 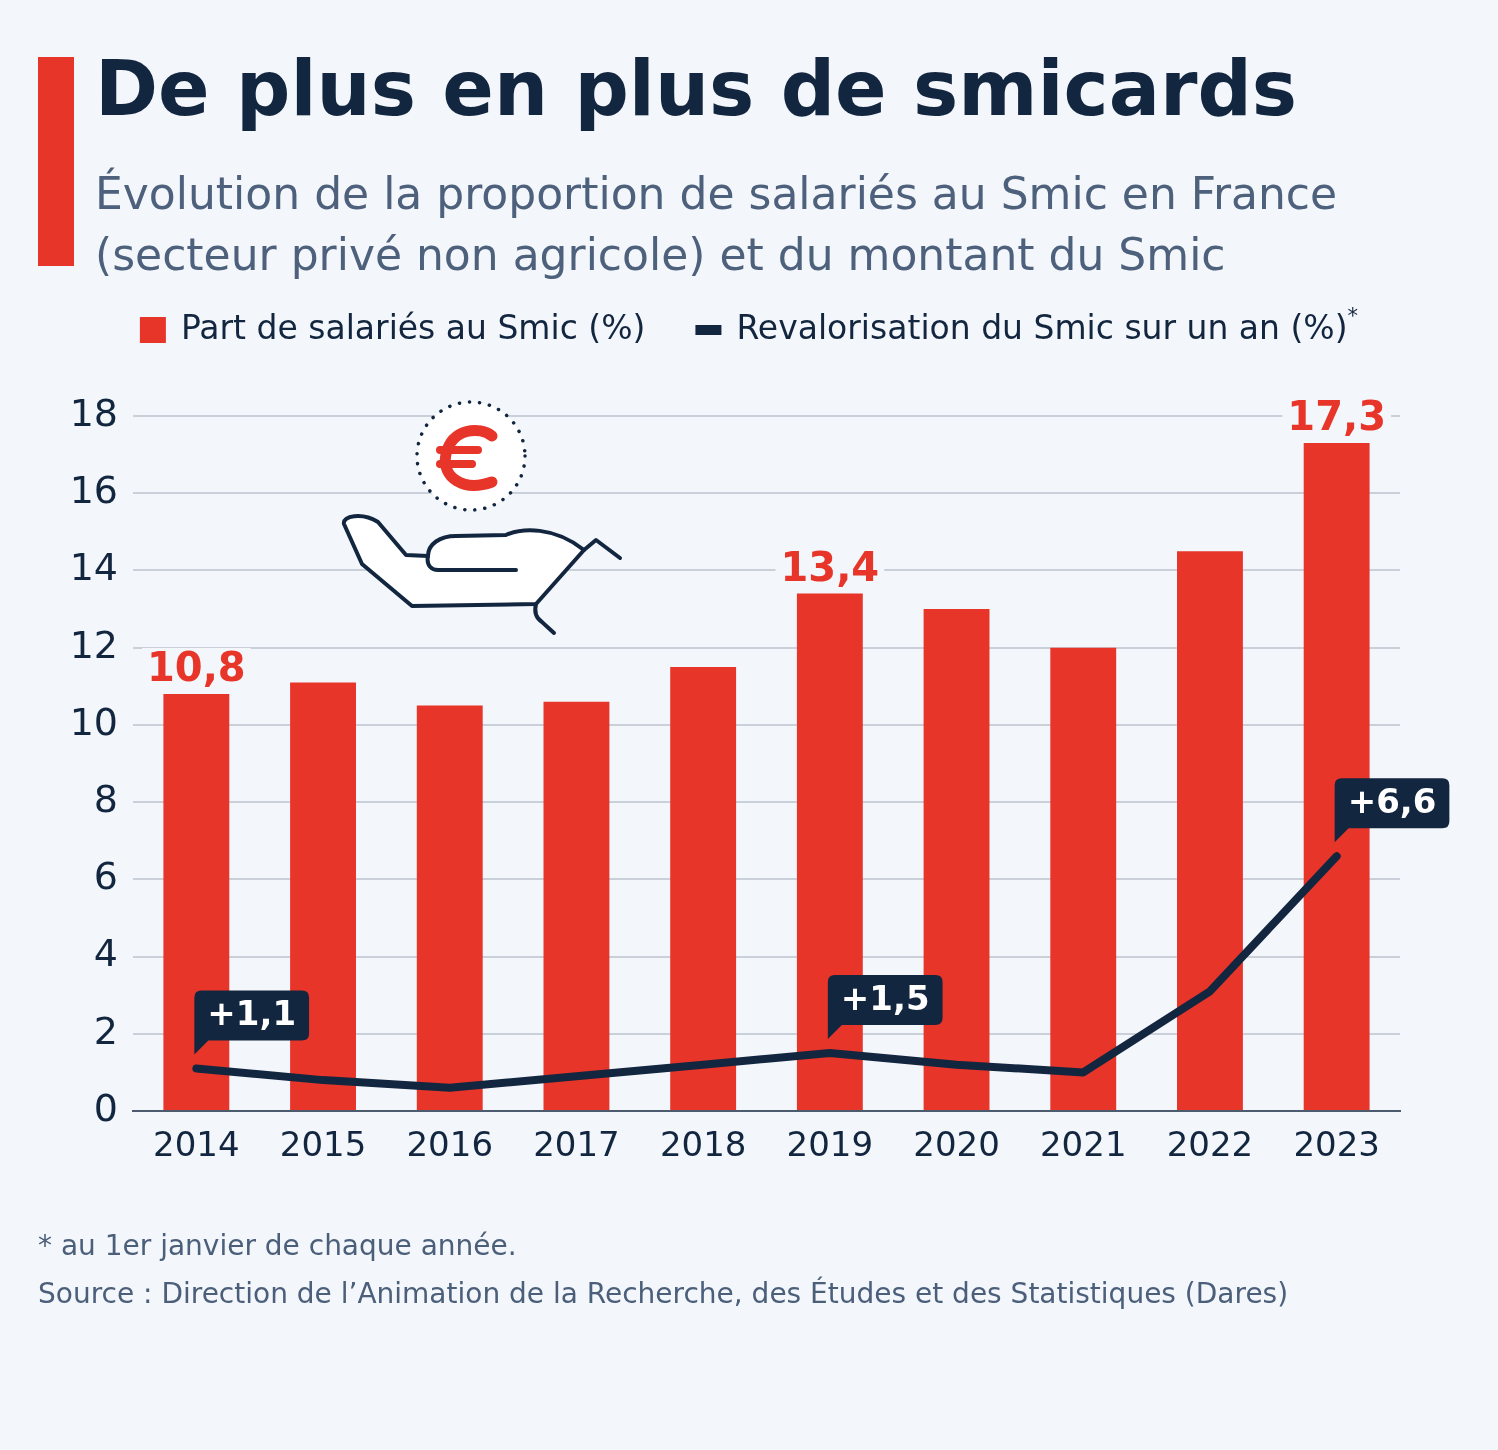 What do you see at coordinates (830, 1144) in the screenshot?
I see `x-tick-label: 2019` at bounding box center [830, 1144].